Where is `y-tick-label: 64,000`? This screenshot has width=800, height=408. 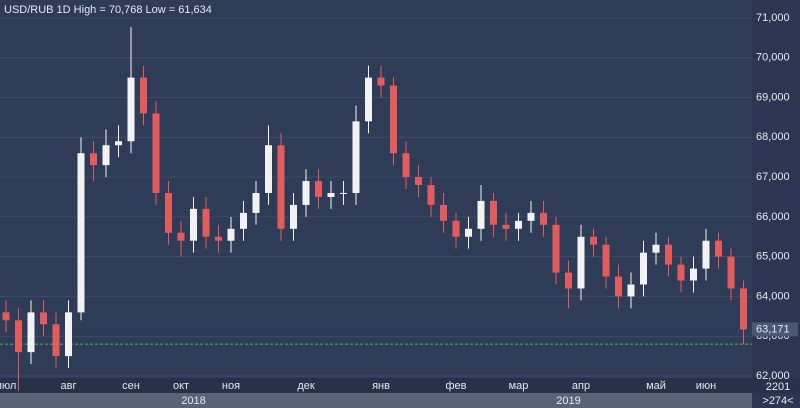 y-tick-label: 64,000 is located at coordinates (773, 296).